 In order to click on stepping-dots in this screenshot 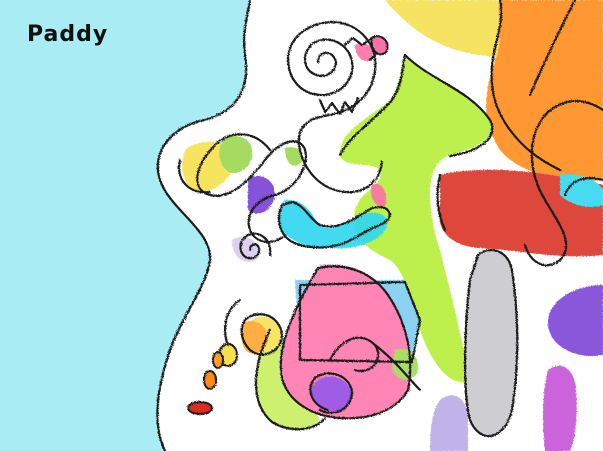, I will do `click(212, 379)`.